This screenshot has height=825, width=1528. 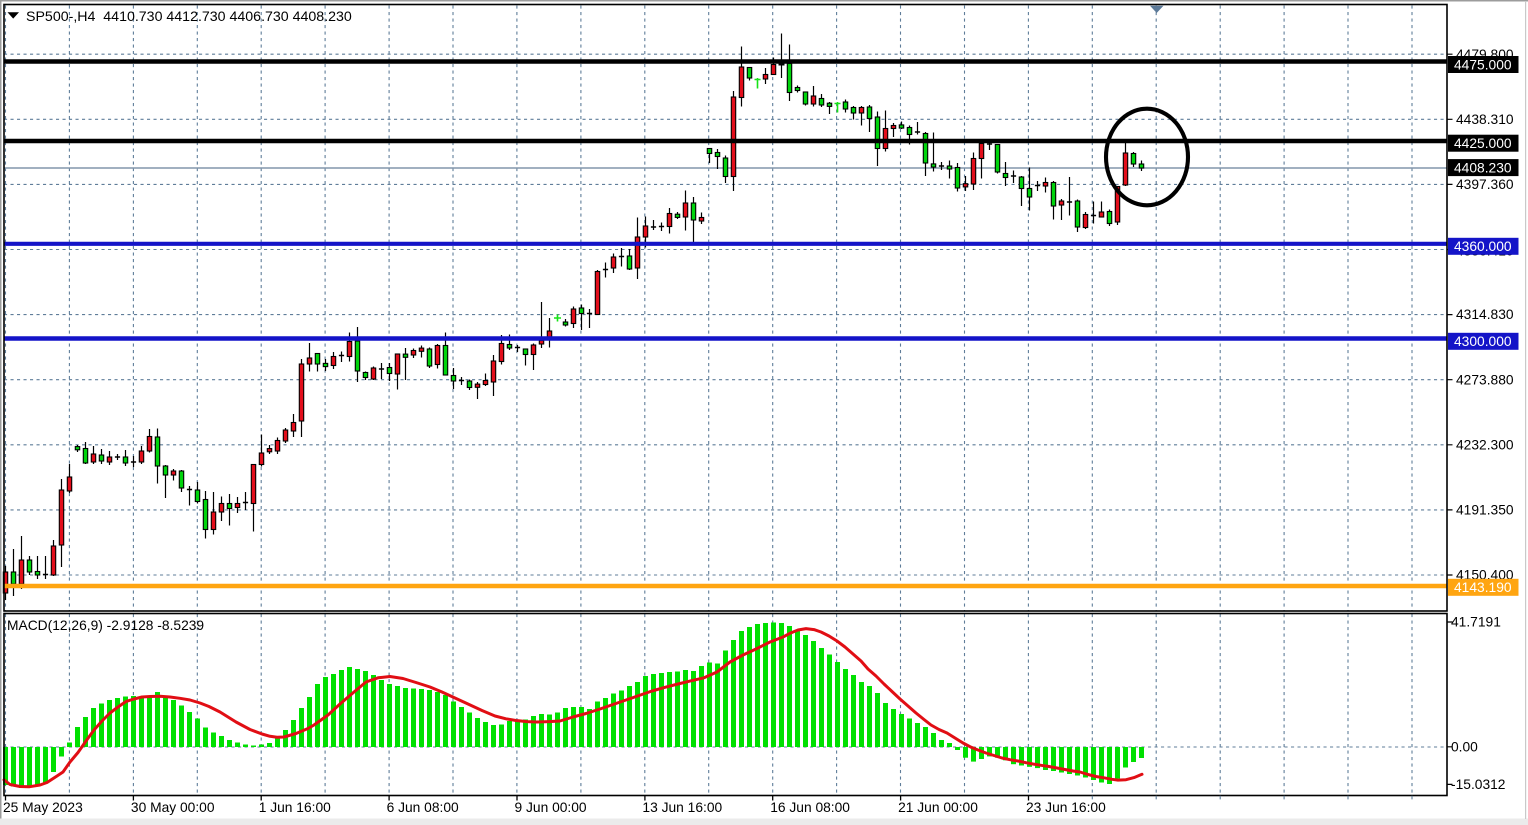 I want to click on svg-text: 4360.000, so click(x=1483, y=246).